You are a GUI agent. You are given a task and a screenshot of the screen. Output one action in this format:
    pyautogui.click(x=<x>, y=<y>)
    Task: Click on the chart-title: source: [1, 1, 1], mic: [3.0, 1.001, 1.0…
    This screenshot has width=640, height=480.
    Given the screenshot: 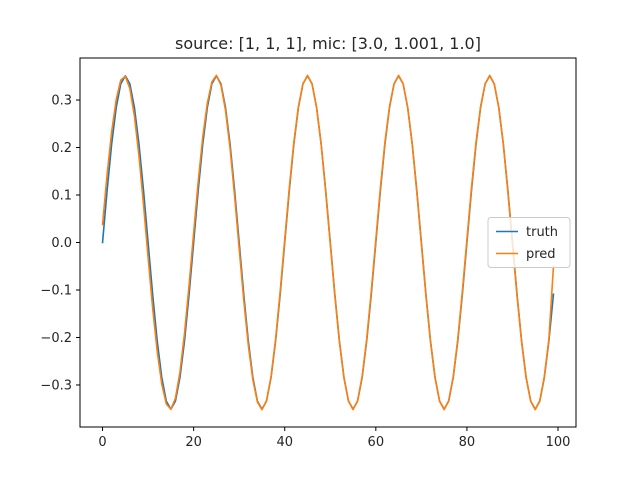 What is the action you would take?
    pyautogui.click(x=328, y=43)
    